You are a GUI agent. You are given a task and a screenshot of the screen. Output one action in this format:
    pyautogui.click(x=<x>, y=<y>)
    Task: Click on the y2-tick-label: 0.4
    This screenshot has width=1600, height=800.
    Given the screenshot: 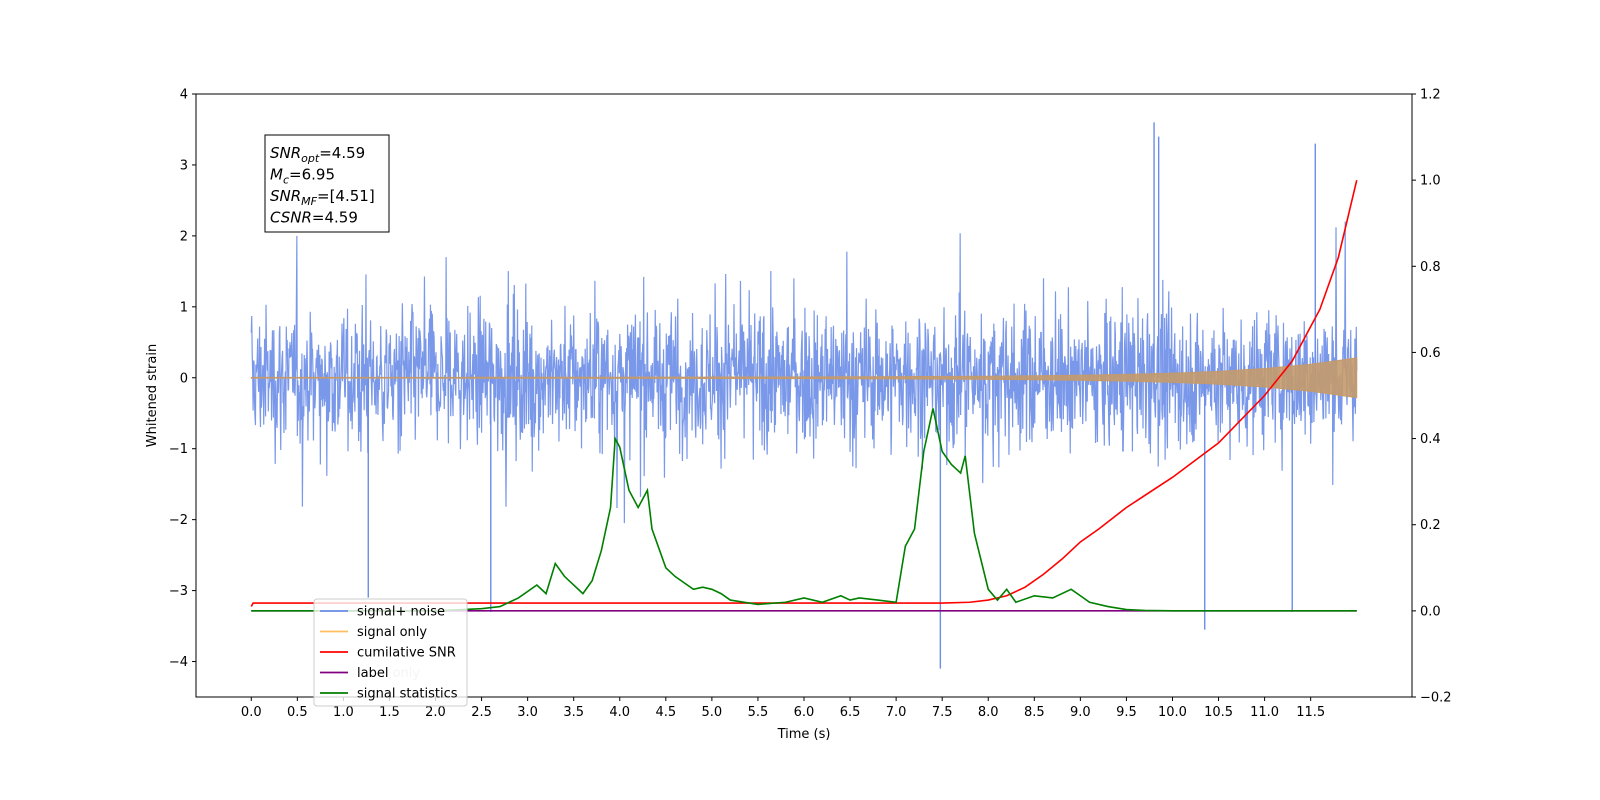 What is the action you would take?
    pyautogui.click(x=1430, y=439)
    